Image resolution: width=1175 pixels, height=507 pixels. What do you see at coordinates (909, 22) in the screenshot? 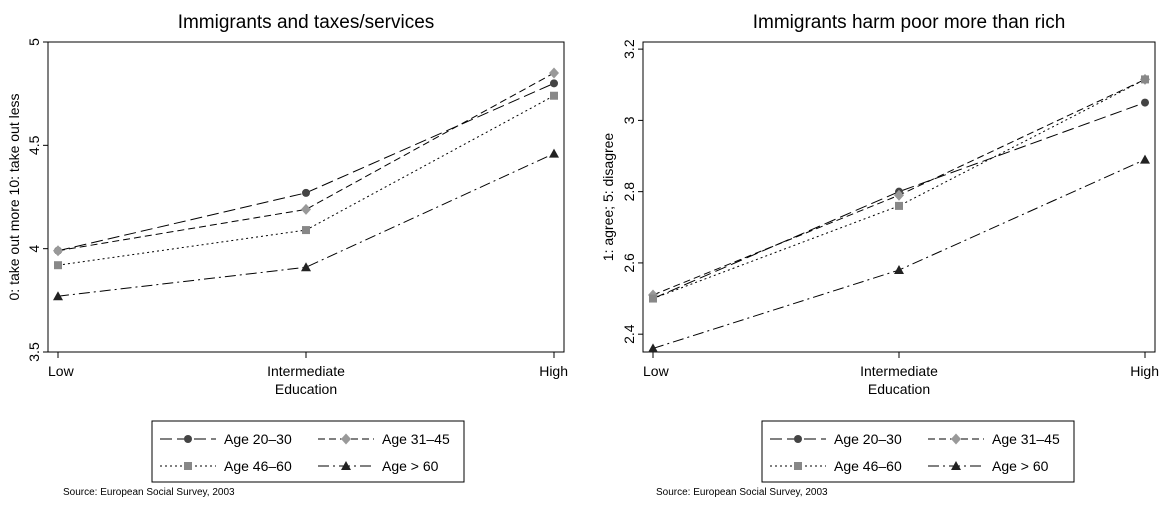
I see `chart-title: Immigrants harm poor more than rich` at bounding box center [909, 22].